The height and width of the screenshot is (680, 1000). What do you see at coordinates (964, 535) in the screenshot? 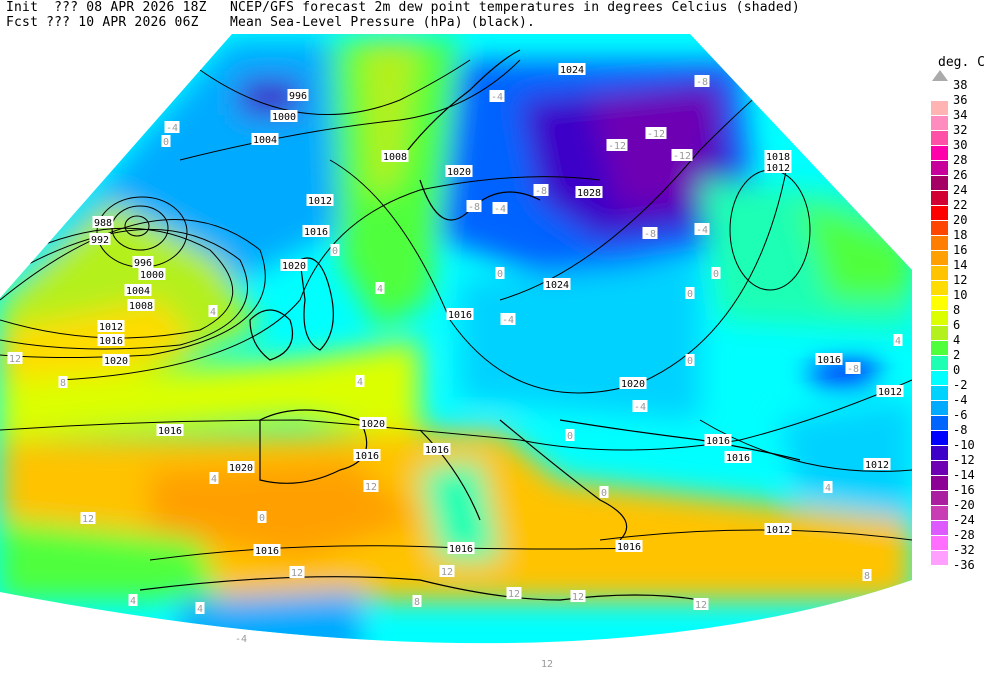
I see `legend-label: -28` at bounding box center [964, 535].